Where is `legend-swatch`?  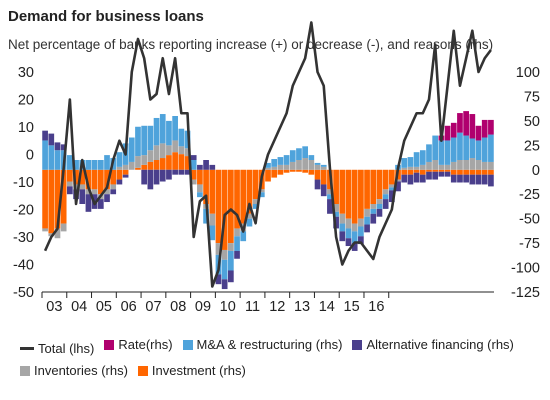
legend-swatch is located at coordinates (25, 370).